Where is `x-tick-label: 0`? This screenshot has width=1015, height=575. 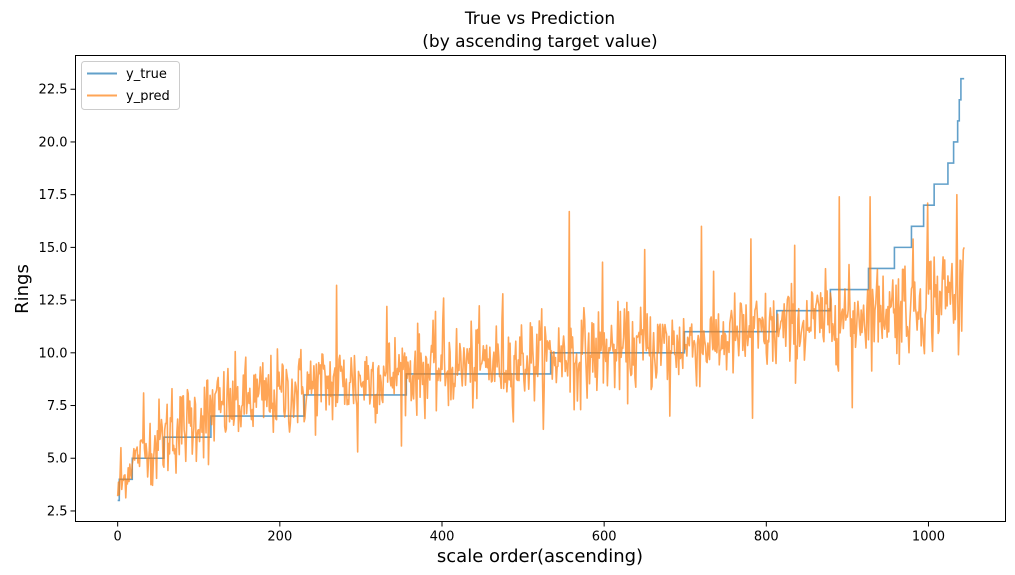 x-tick-label: 0 is located at coordinates (118, 537).